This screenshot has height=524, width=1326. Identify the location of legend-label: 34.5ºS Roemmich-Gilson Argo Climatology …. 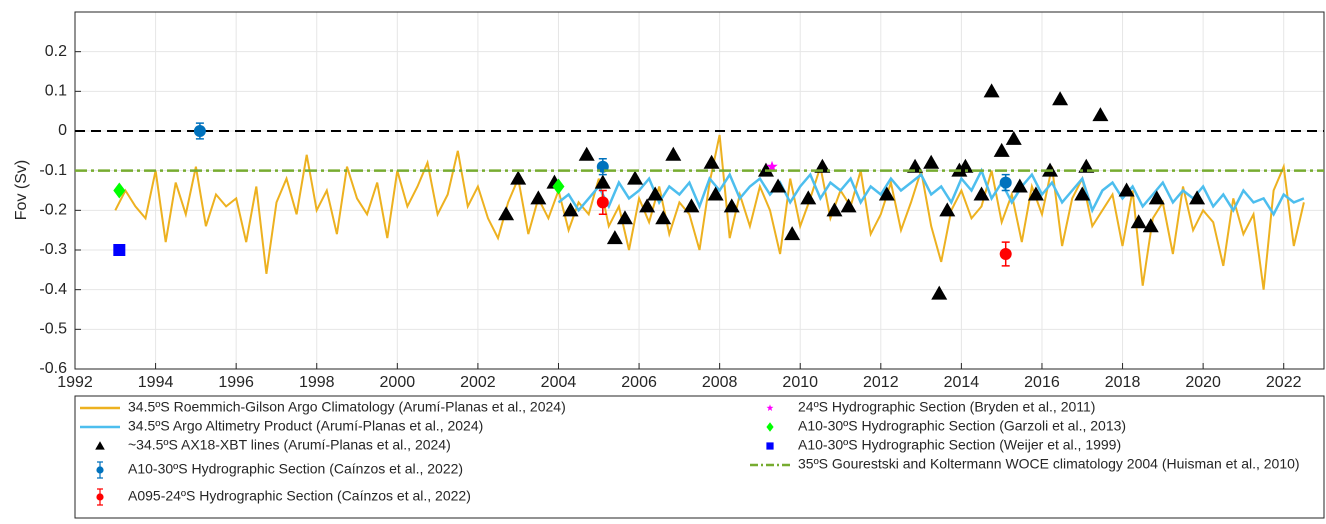
(347, 407).